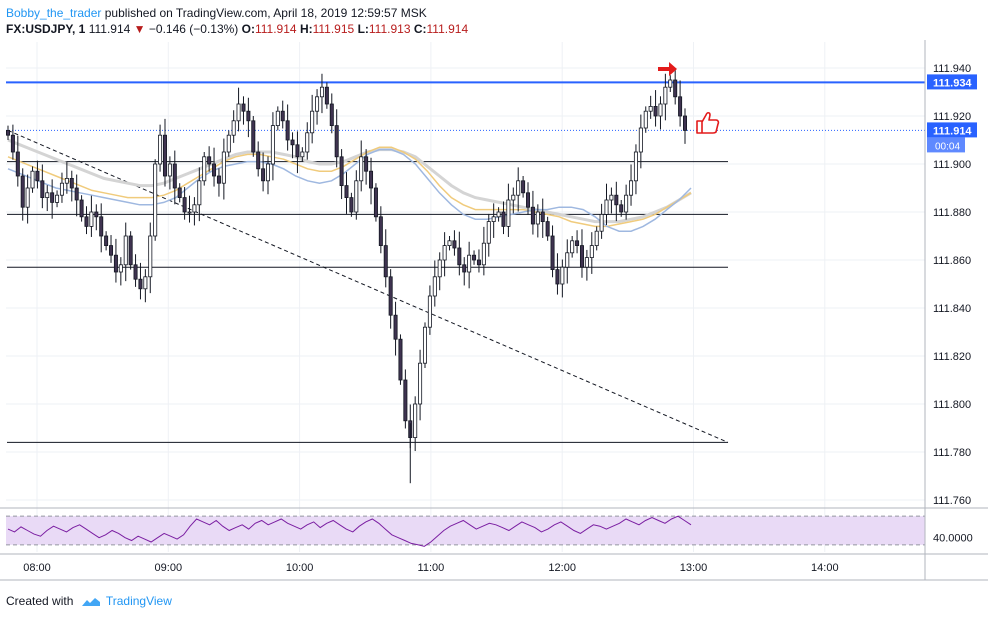 This screenshot has width=988, height=618. I want to click on y-tick-label: 111.780, so click(952, 453).